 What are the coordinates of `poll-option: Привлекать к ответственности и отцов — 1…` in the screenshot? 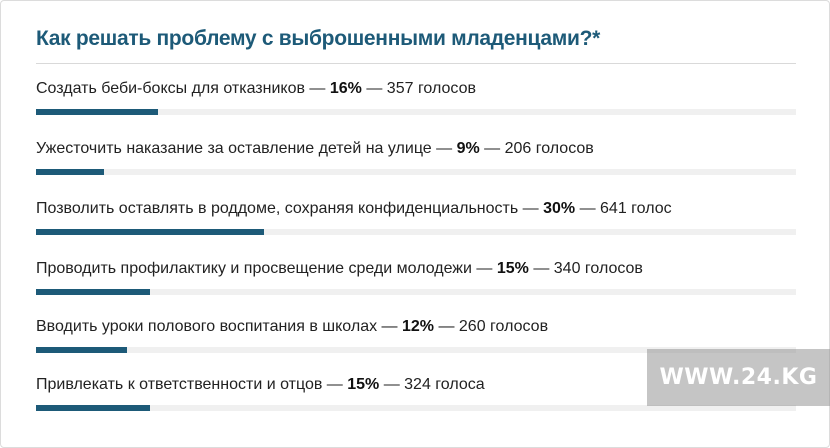 It's located at (416, 405).